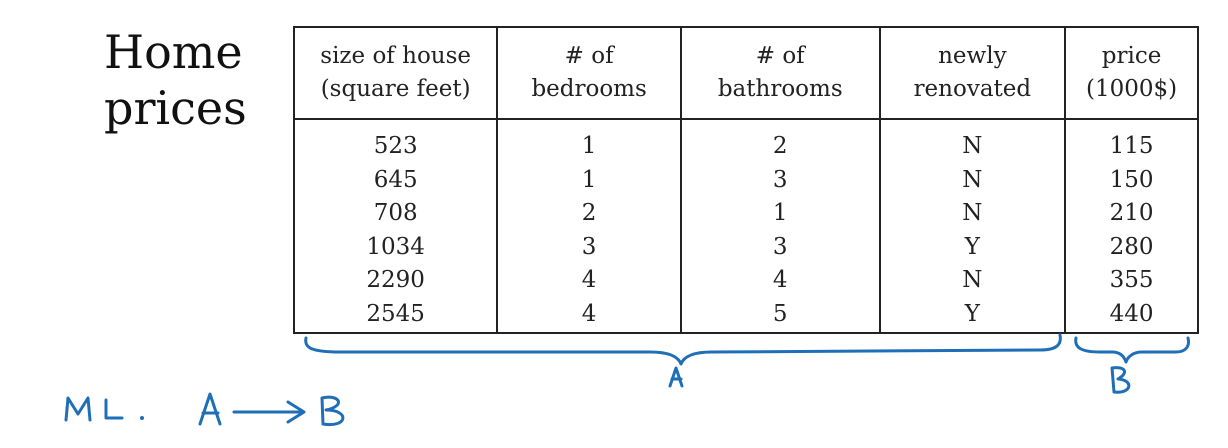  Describe the element at coordinates (1131, 313) in the screenshot. I see `table-cell: 440` at that location.